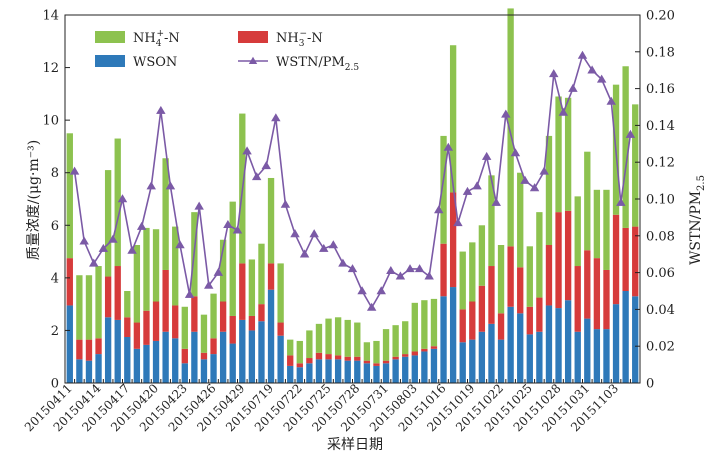  Describe the element at coordinates (50, 121) in the screenshot. I see `y-tick-label: 10` at that location.